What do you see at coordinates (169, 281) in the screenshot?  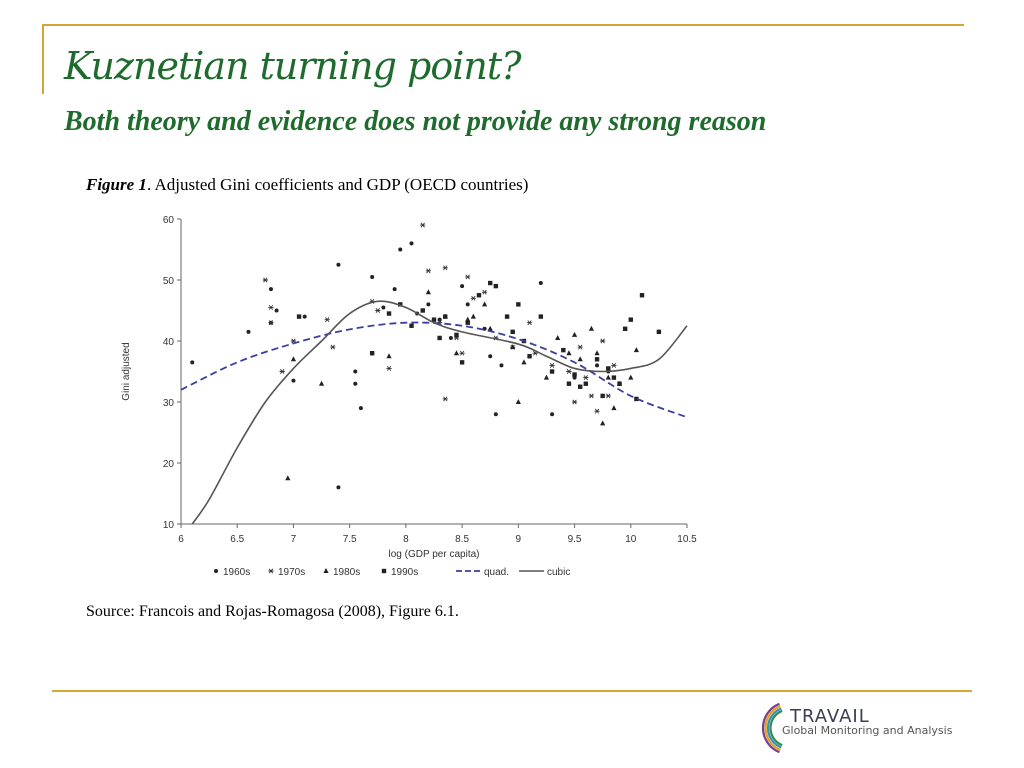 I see `y-tick-label: 50` at bounding box center [169, 281].